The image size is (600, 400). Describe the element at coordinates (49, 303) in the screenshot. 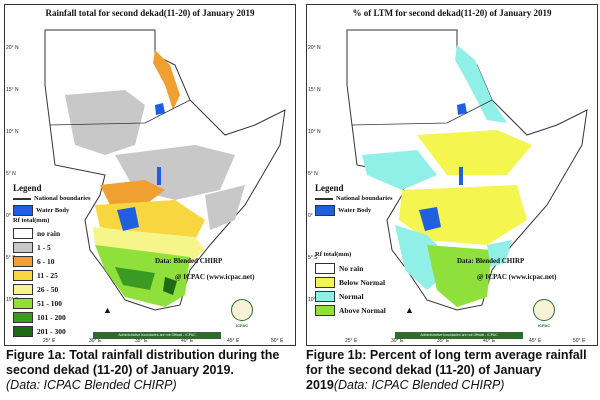

I see `legend-class-label: 51 - 100` at that location.